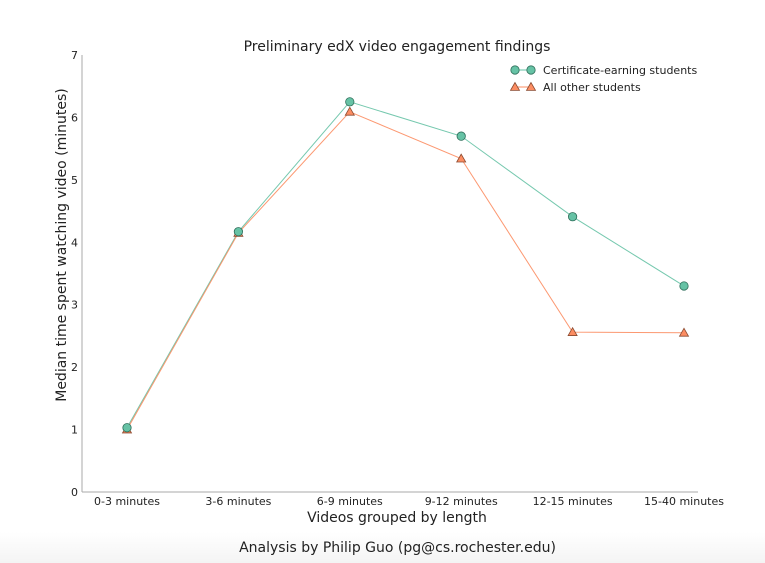 The height and width of the screenshot is (563, 765). Describe the element at coordinates (74, 117) in the screenshot. I see `y-tick-label: 6` at that location.